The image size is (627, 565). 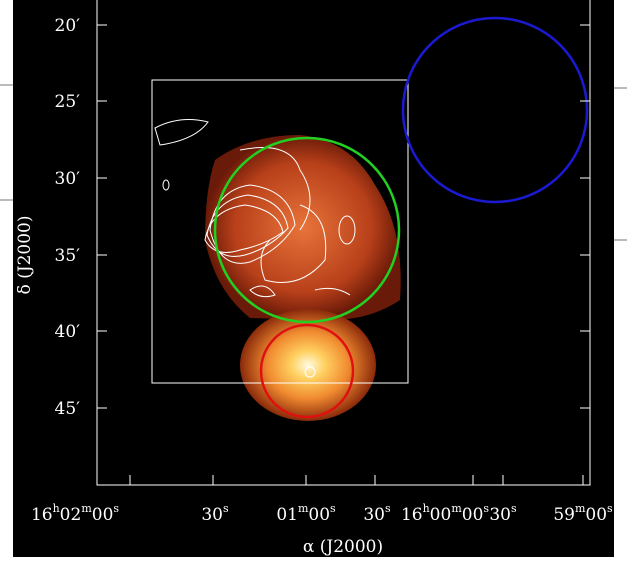 I want to click on x-tick-label: 16h02m00s, so click(x=75, y=513).